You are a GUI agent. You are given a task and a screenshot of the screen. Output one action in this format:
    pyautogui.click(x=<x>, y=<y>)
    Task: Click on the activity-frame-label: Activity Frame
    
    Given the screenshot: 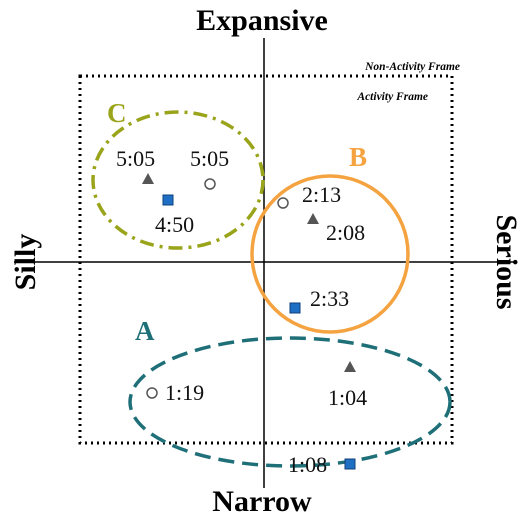 What is the action you would take?
    pyautogui.click(x=392, y=97)
    